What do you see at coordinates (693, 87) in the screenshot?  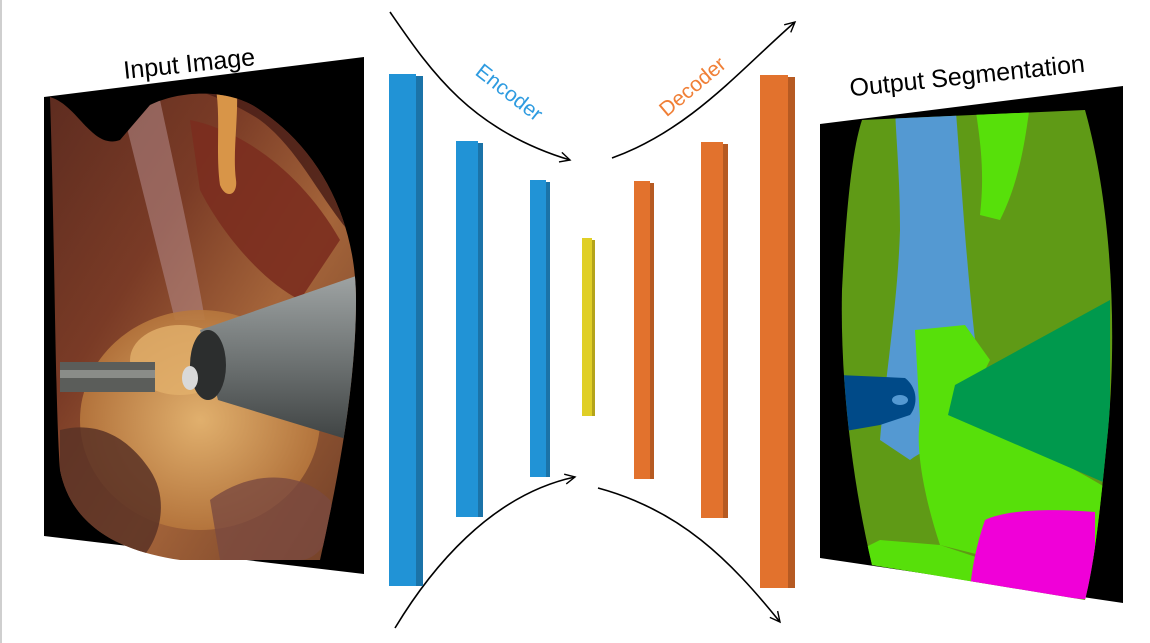 I see `decoder-label: Decoder` at bounding box center [693, 87].